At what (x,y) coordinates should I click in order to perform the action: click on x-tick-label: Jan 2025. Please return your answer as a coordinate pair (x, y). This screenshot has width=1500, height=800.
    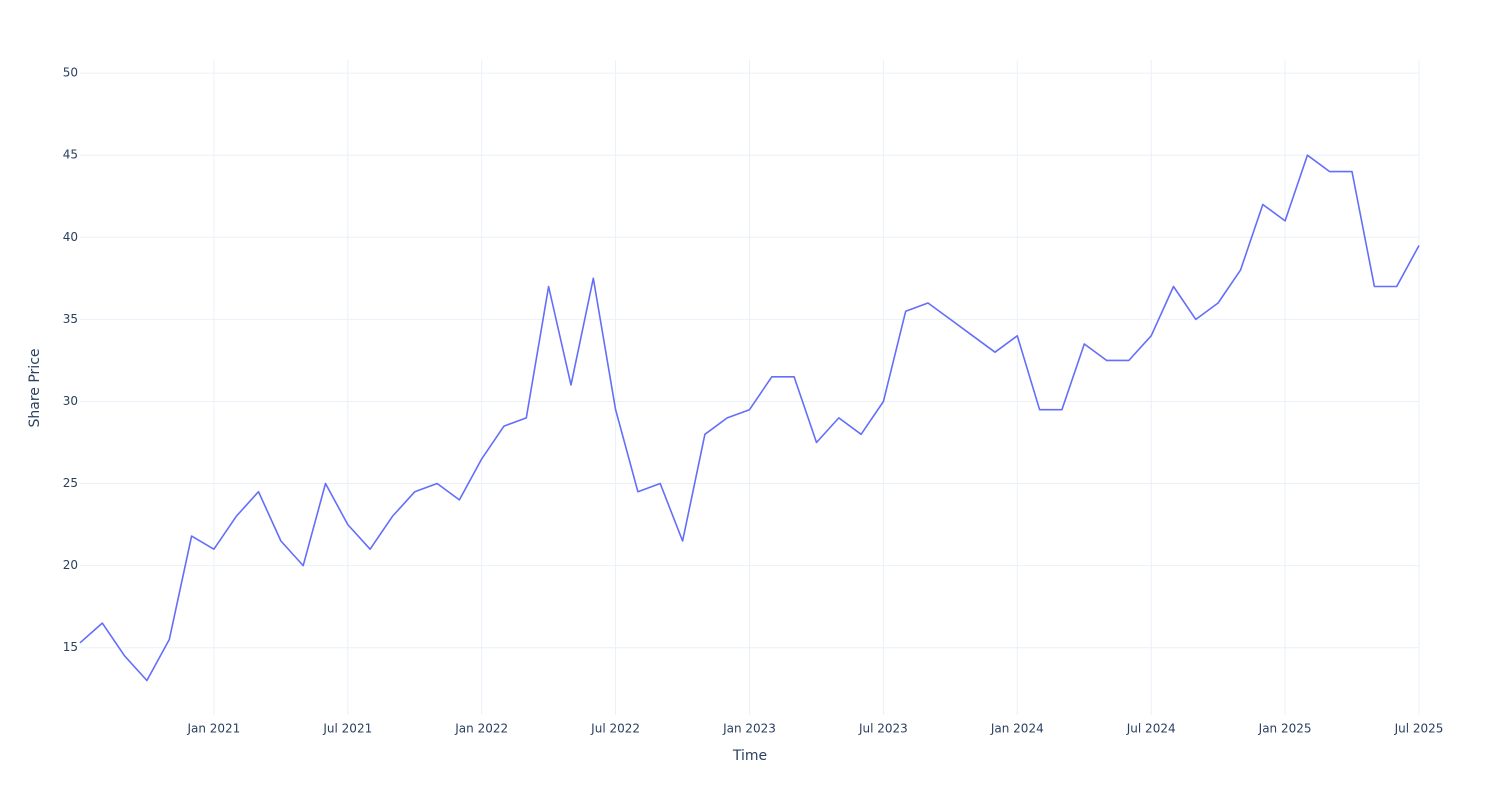
    Looking at the image, I should click on (1285, 729).